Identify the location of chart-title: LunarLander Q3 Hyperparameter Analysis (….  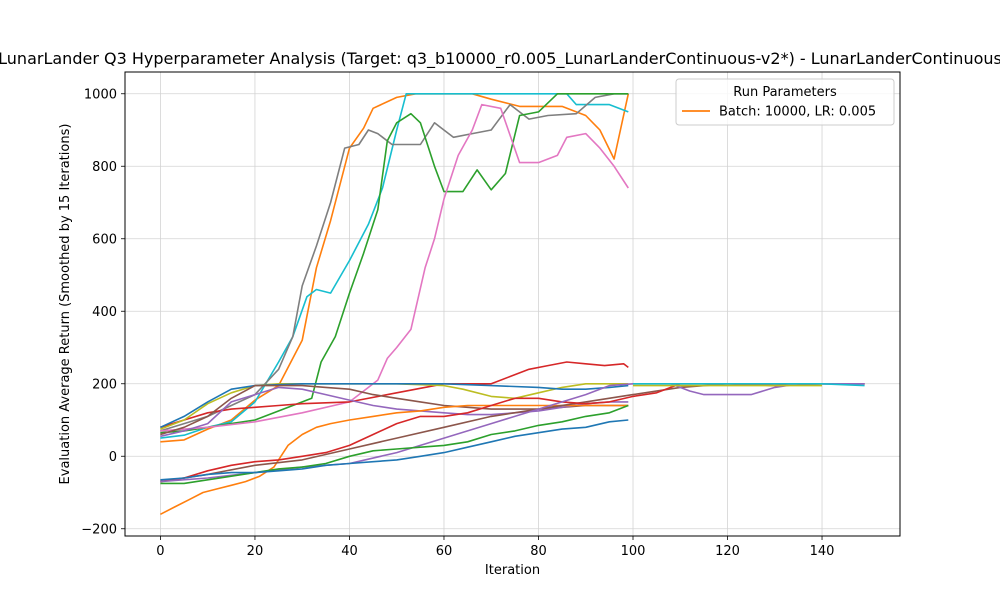
(500, 59).